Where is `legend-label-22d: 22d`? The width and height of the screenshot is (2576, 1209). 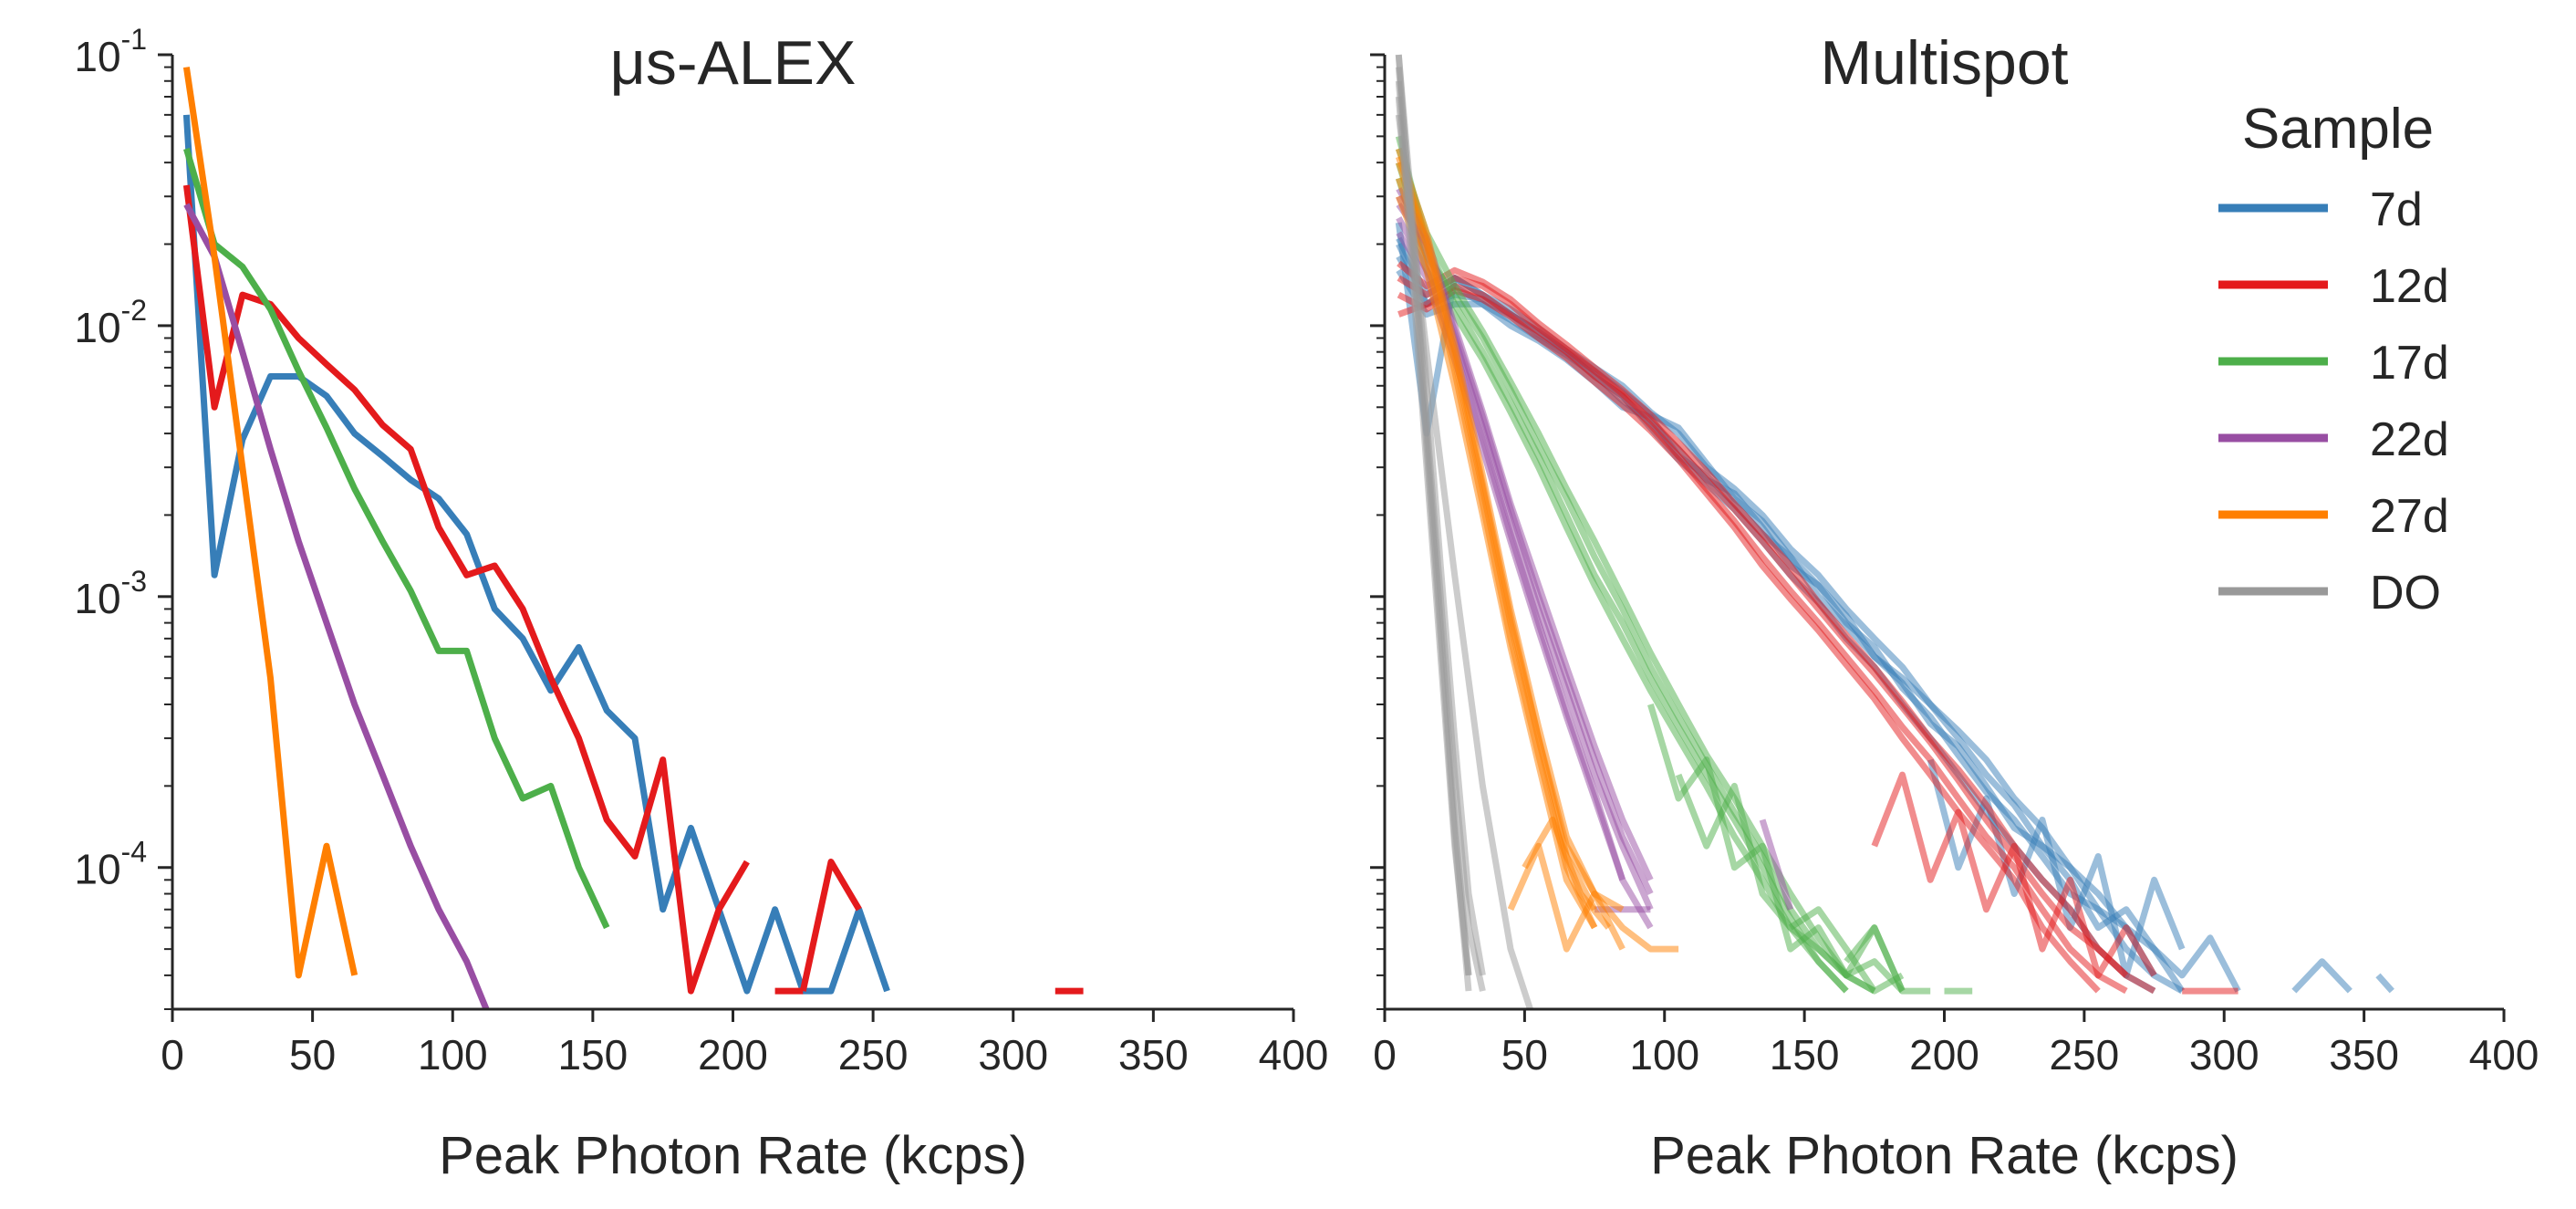
legend-label-22d: 22d is located at coordinates (2410, 440).